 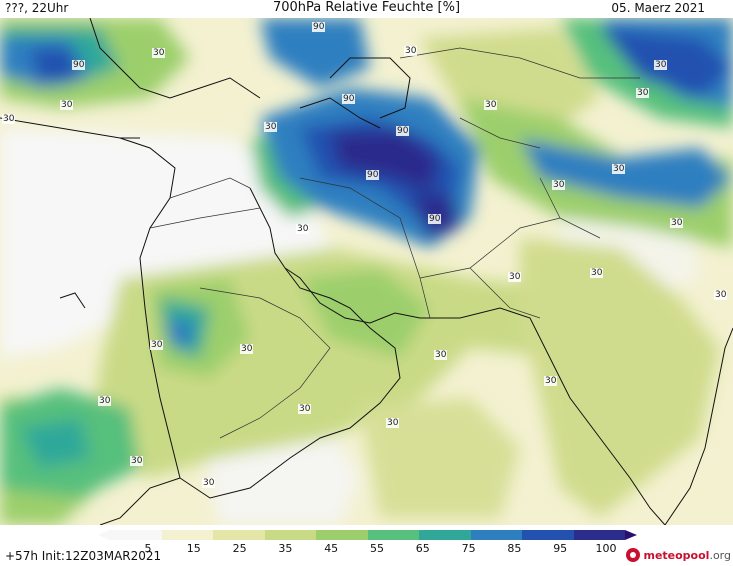 What do you see at coordinates (104, 535) in the screenshot?
I see `colorbar-left-arrow` at bounding box center [104, 535].